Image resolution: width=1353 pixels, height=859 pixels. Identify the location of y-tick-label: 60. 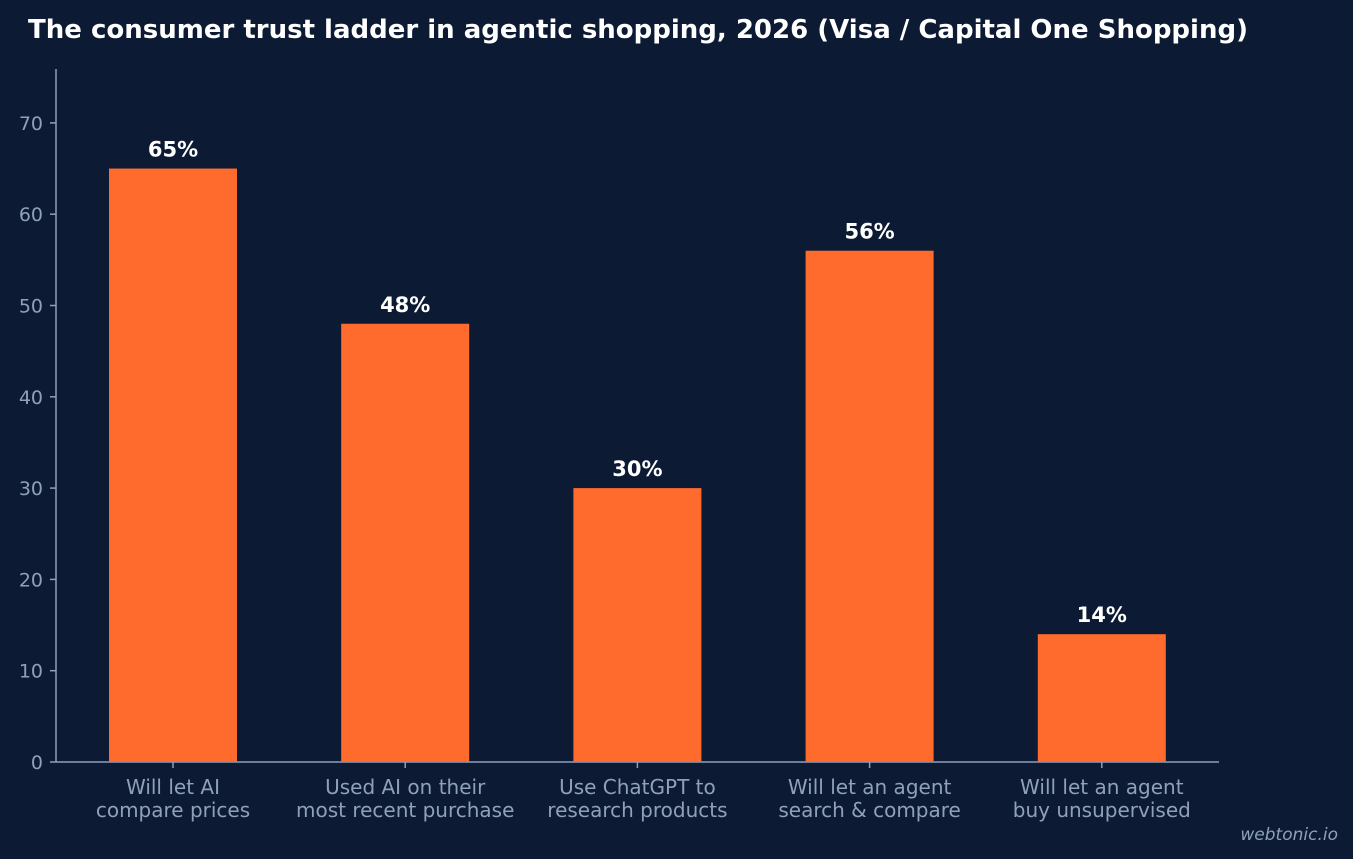
(31, 215).